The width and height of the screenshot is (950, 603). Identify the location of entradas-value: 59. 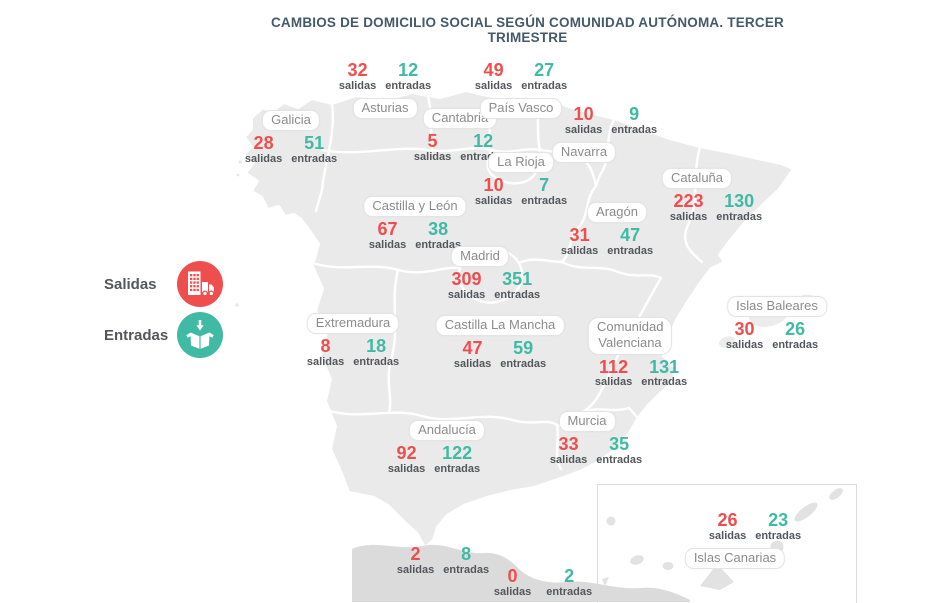
(523, 348).